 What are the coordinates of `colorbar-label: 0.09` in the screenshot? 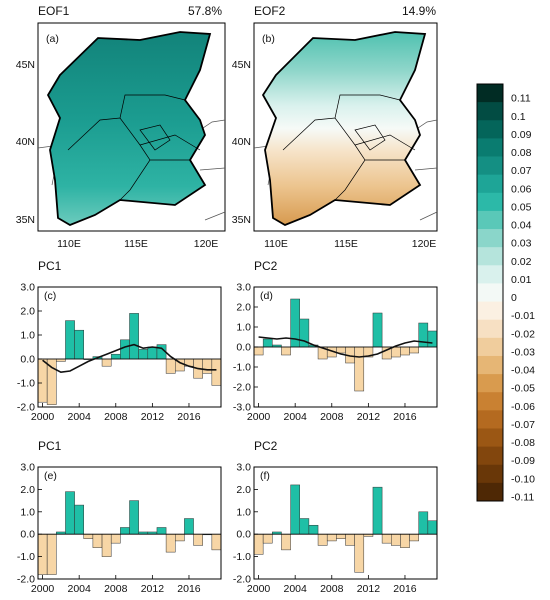 It's located at (521, 135).